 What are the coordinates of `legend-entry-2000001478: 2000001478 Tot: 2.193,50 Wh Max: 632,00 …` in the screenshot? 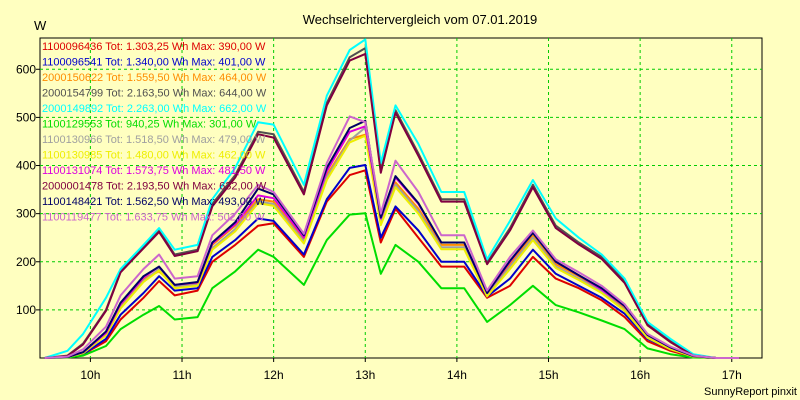 It's located at (154, 187).